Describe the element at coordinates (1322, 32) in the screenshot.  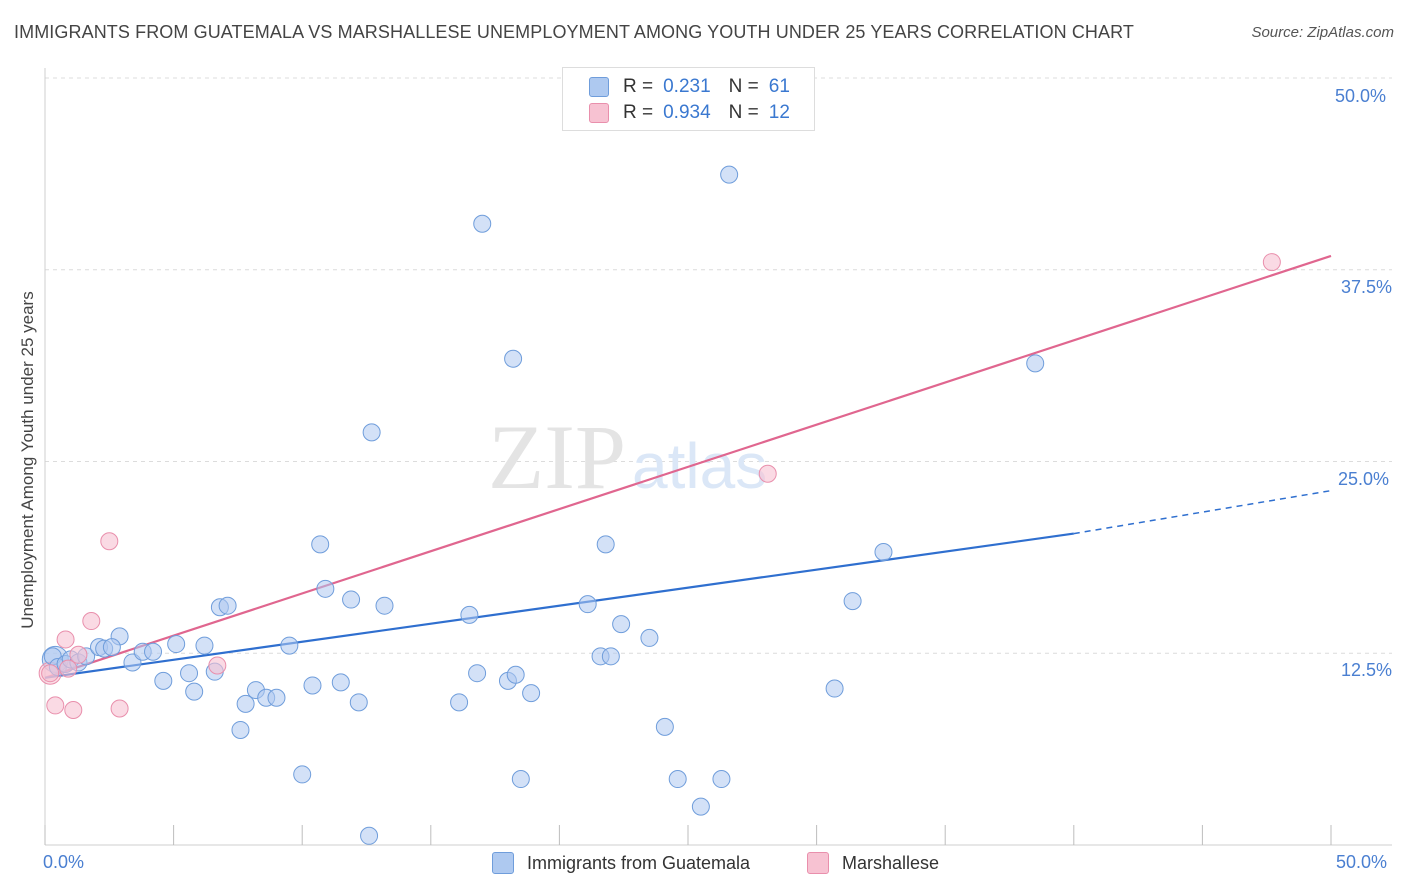
I see `source-label: Source: ZipAtlas.com` at that location.